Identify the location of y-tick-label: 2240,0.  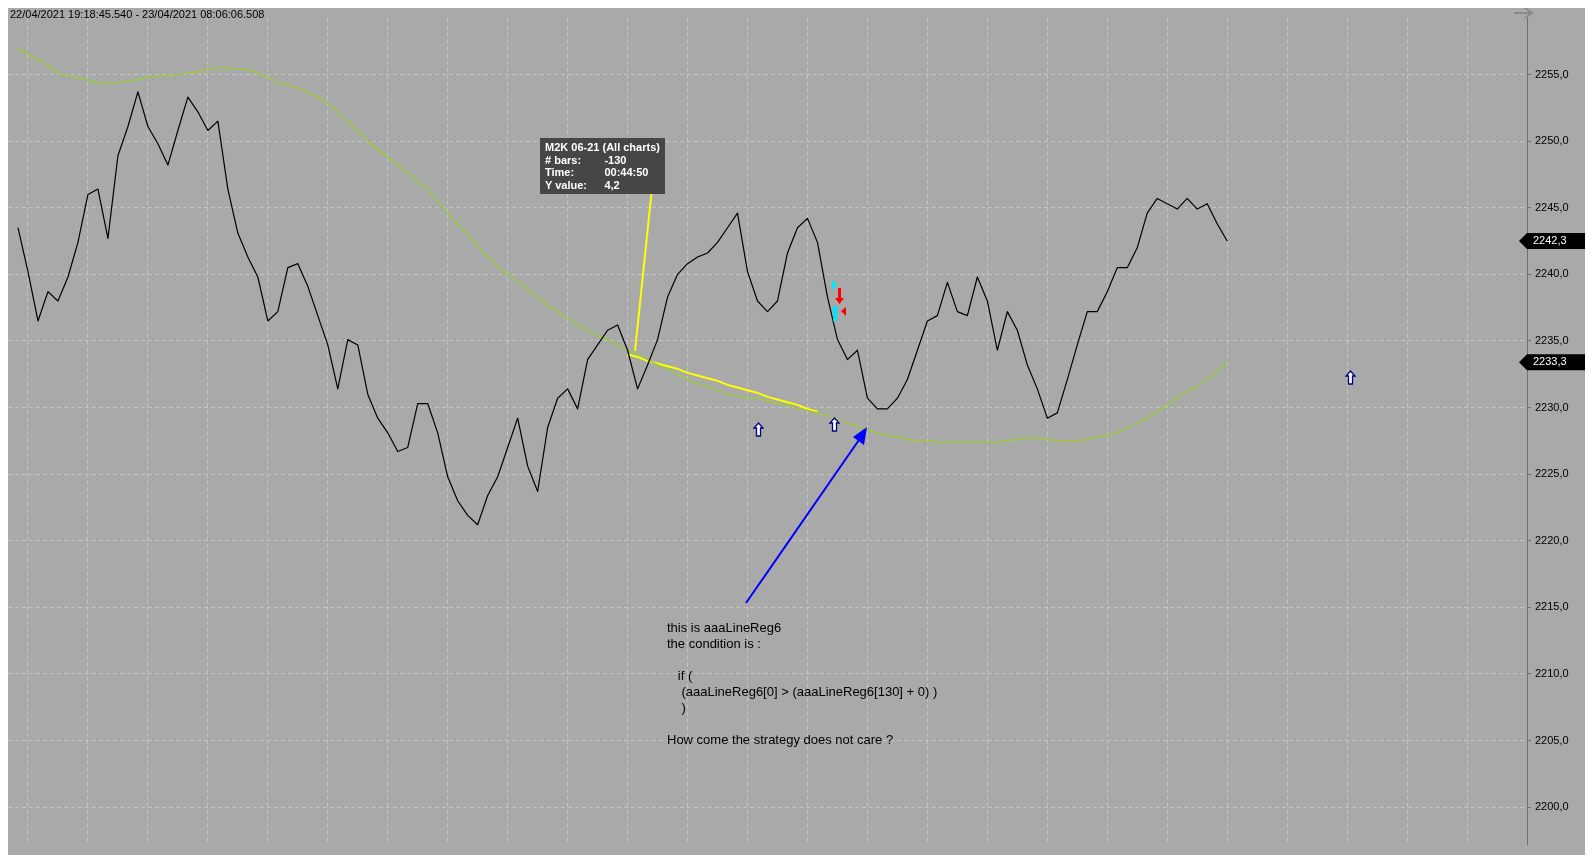
(1552, 273).